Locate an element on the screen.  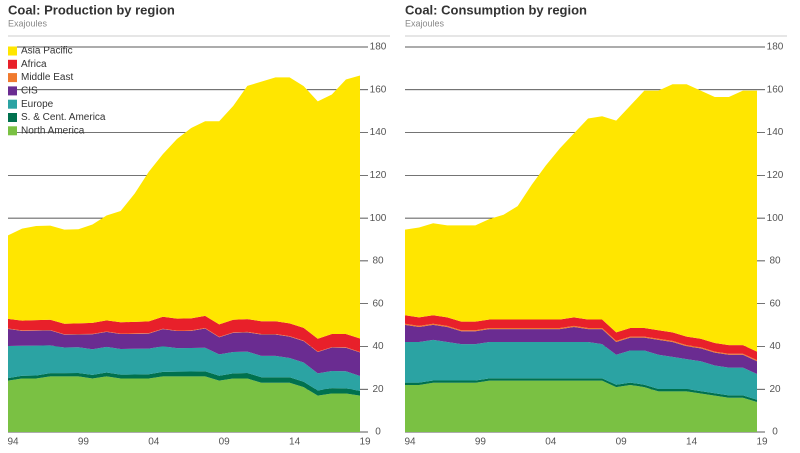
legend-label: S. & Cent. America is located at coordinates (63, 117).